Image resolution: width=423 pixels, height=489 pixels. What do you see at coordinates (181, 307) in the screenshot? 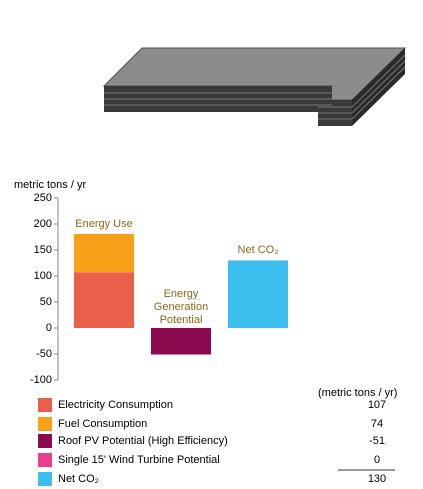
I see `category-label: Energy Generation Potential` at bounding box center [181, 307].